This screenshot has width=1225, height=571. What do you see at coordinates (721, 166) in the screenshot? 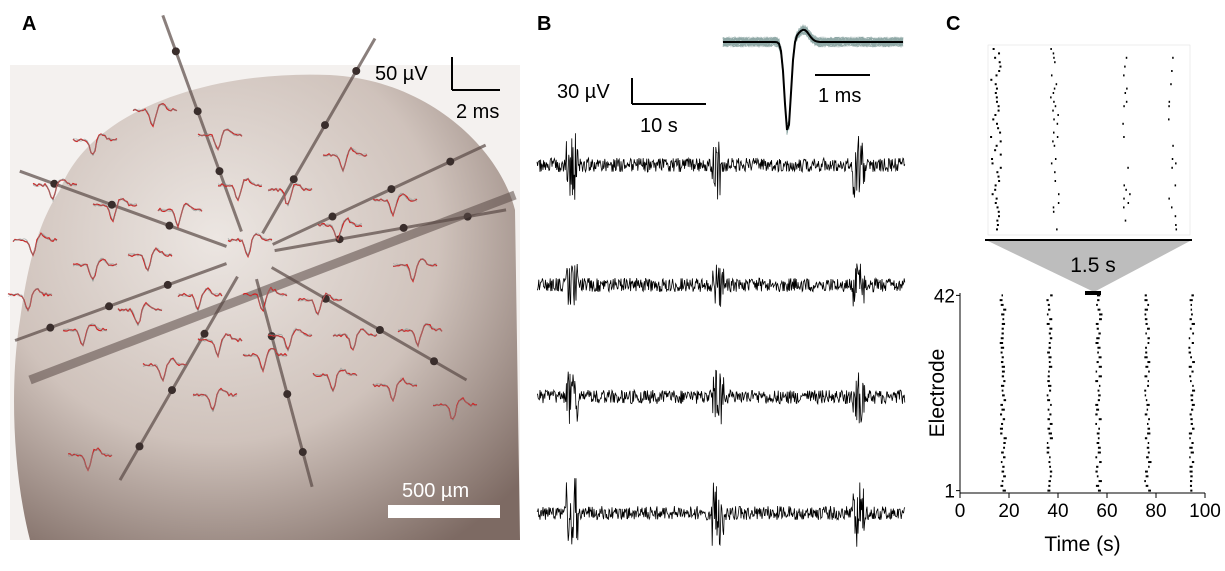
I see `voltage-trace` at bounding box center [721, 166].